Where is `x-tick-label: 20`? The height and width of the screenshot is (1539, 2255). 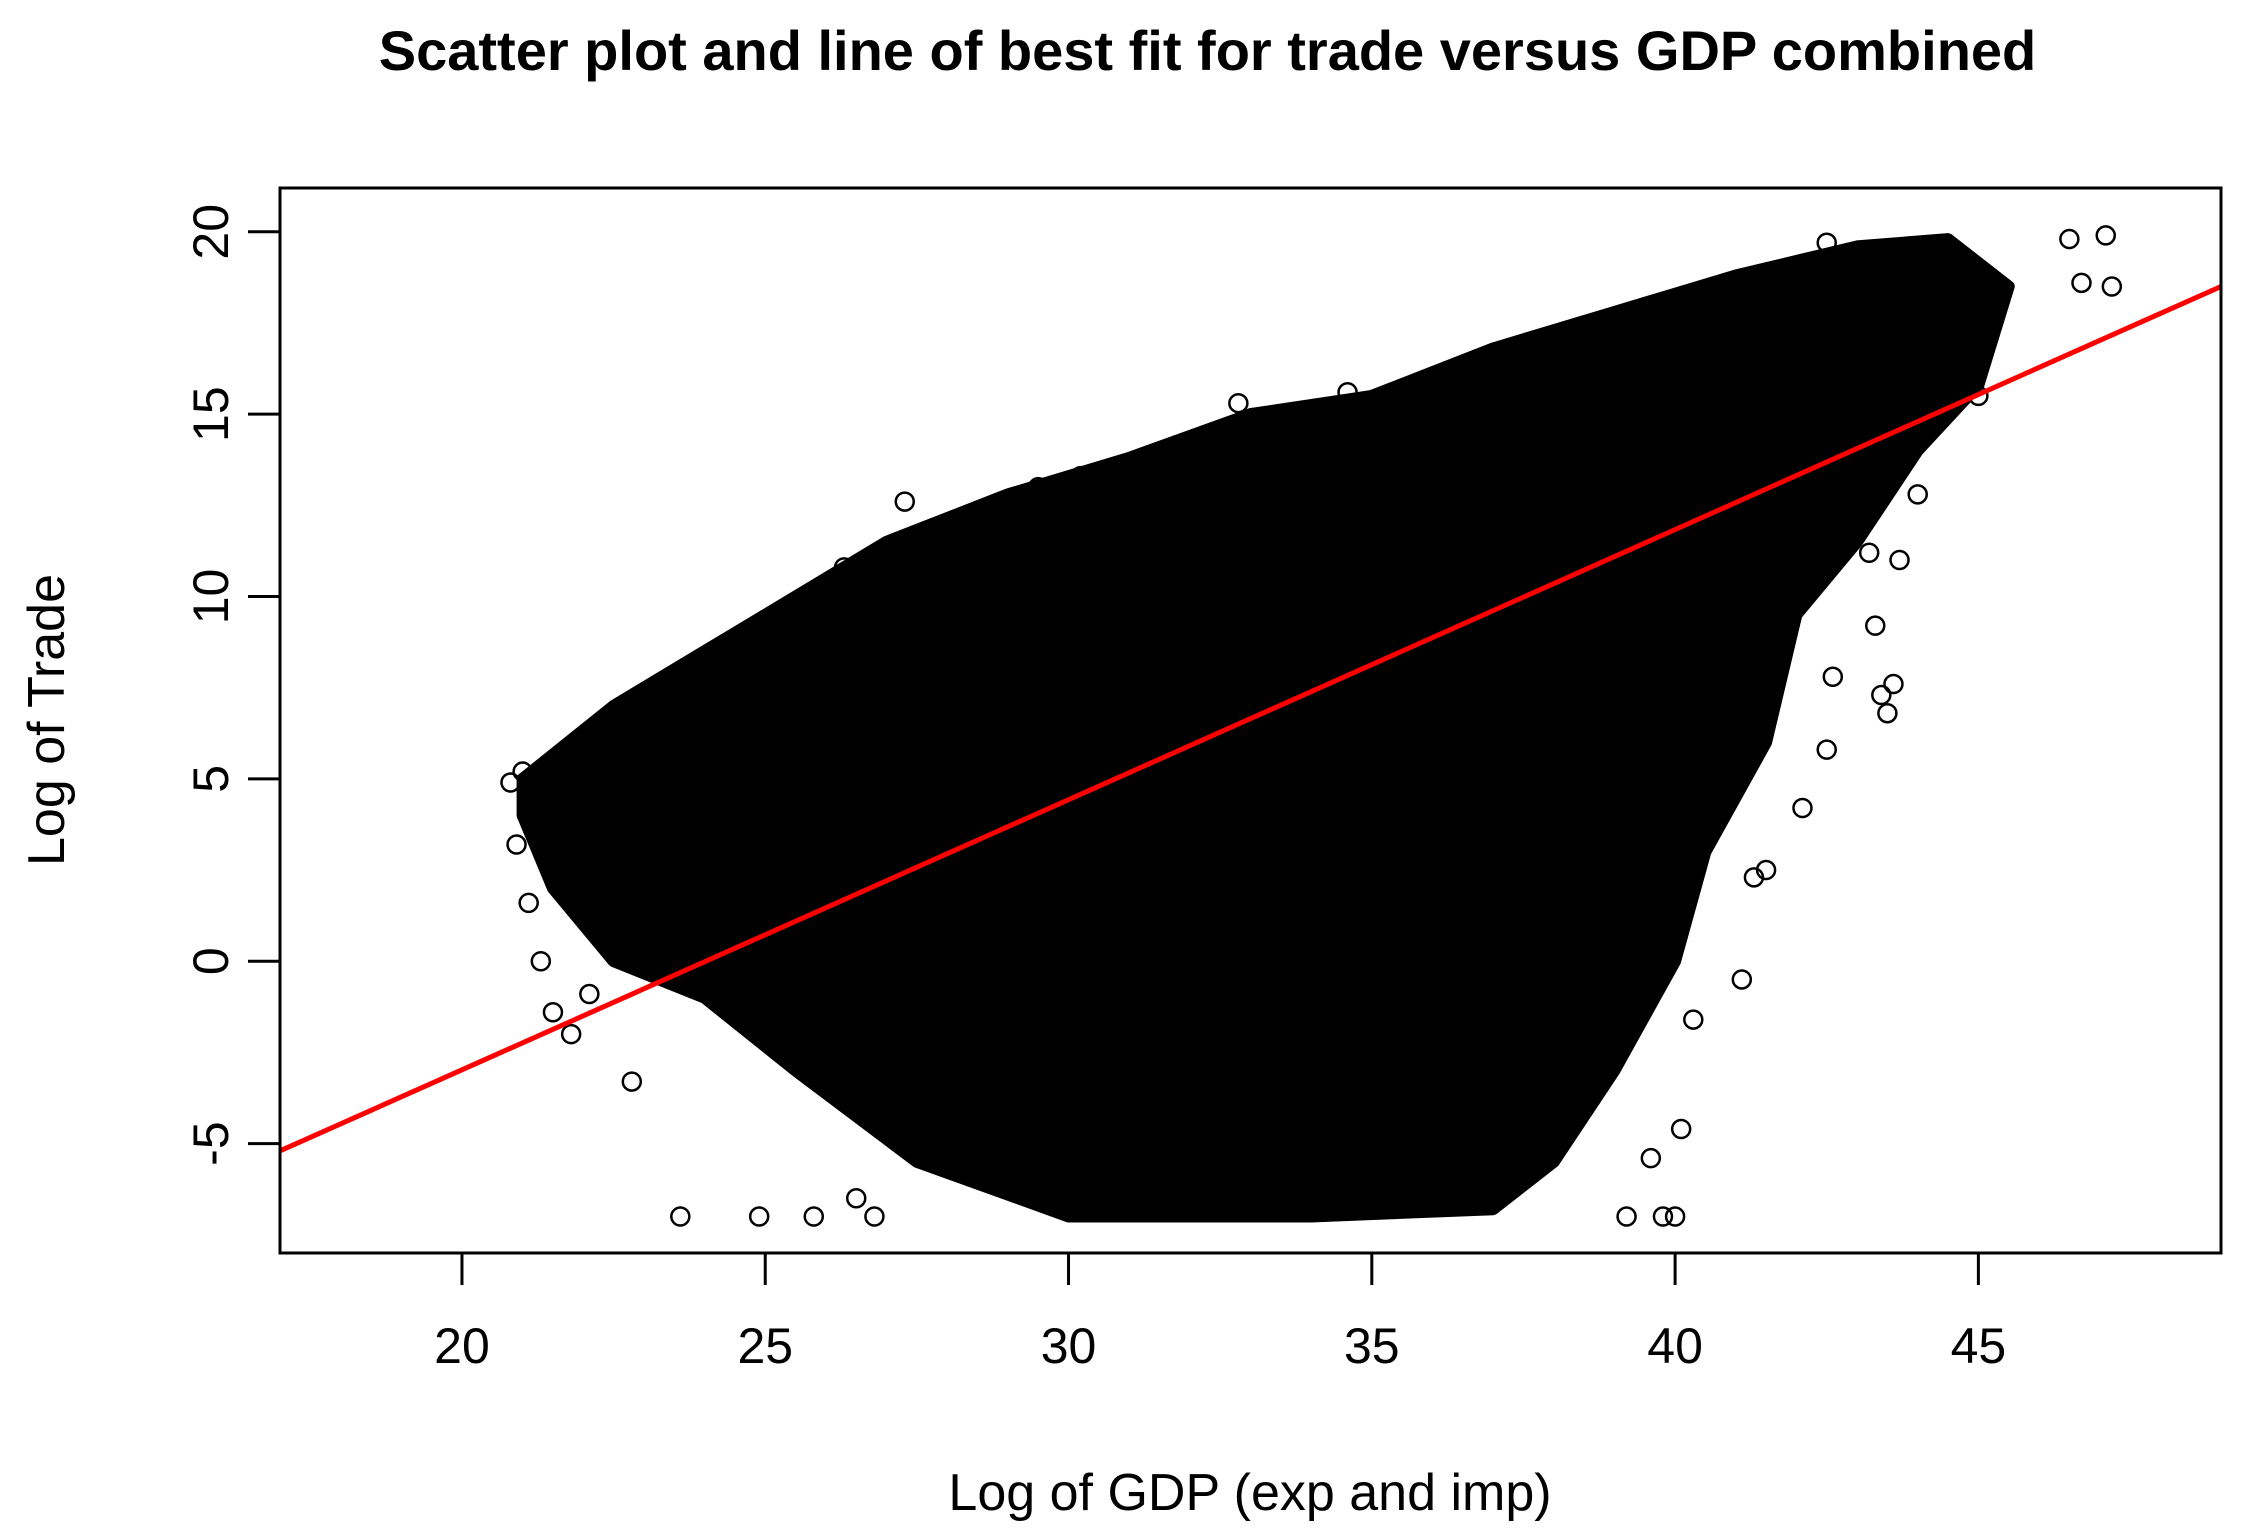 x-tick-label: 20 is located at coordinates (462, 1346).